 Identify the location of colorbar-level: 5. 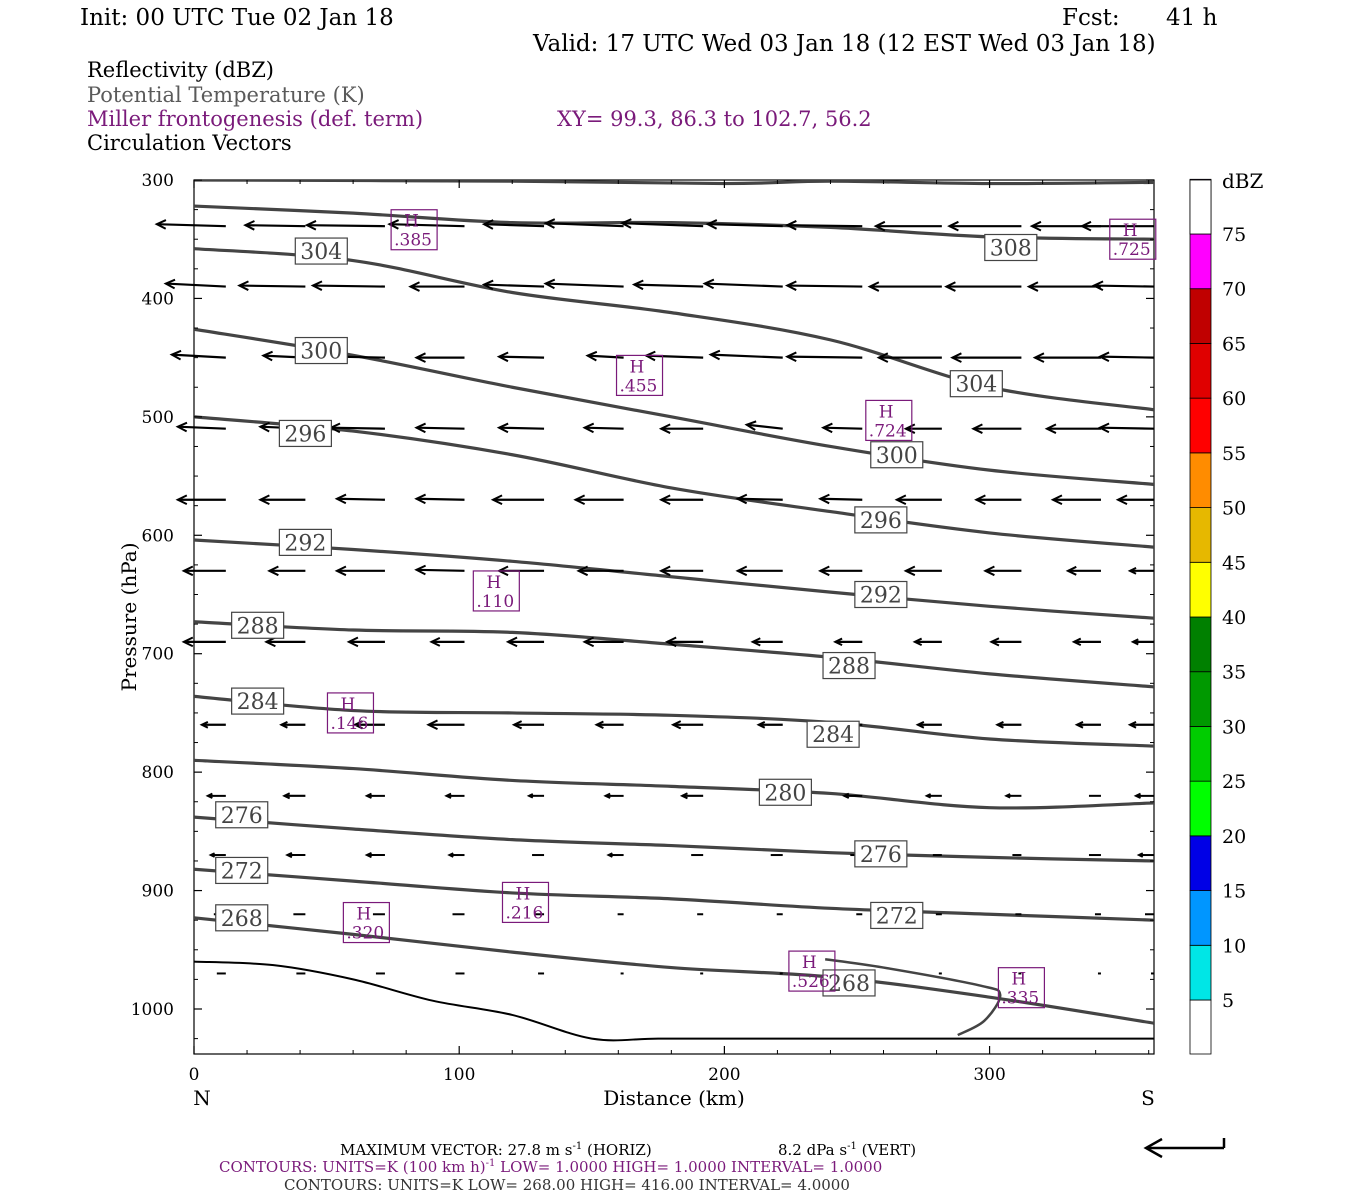
(1228, 1001).